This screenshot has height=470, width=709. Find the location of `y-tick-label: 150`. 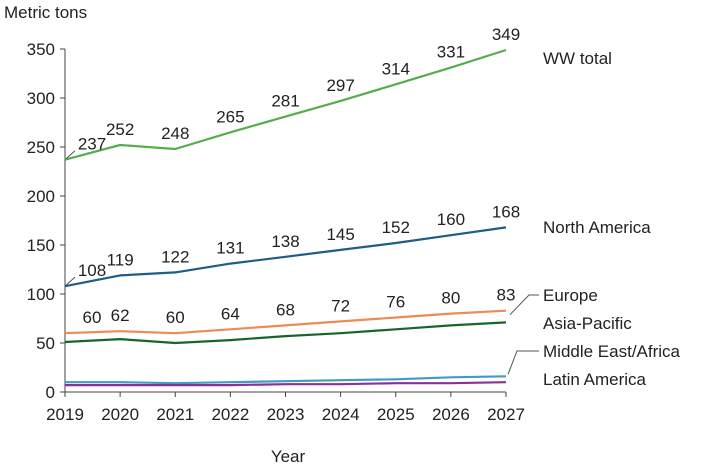

y-tick-label: 150 is located at coordinates (41, 245).